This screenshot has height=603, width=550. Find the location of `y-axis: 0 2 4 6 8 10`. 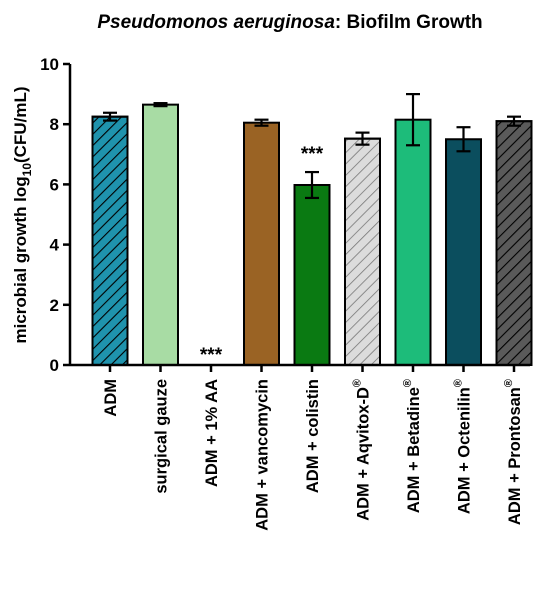

y-axis: 0 2 4 6 8 10 is located at coordinates (56, 215).